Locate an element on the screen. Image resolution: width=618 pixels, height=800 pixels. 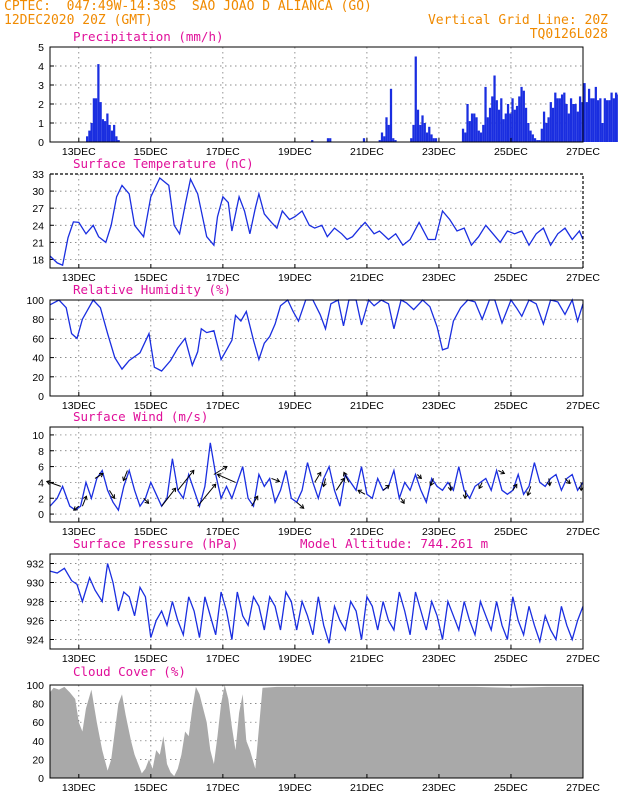
rh-ytick-label: 60 is located at coordinates (38, 339).